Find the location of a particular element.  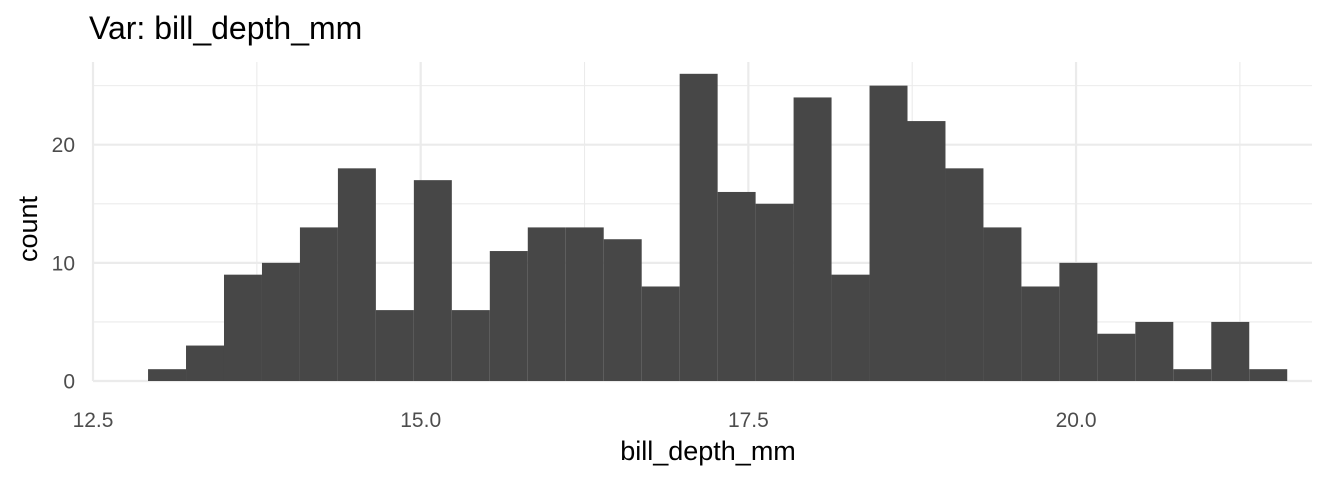

x-tick-label: 20.0 is located at coordinates (1076, 420).